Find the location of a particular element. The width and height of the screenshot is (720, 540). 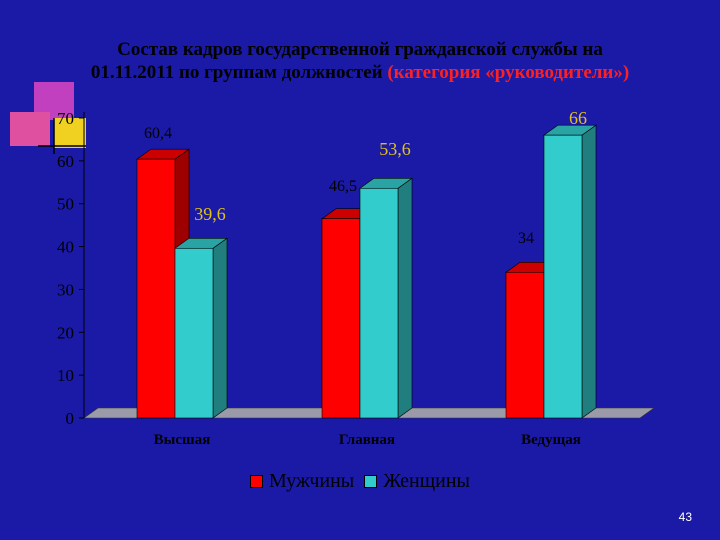

y-tick-label: 60 is located at coordinates (65, 161).